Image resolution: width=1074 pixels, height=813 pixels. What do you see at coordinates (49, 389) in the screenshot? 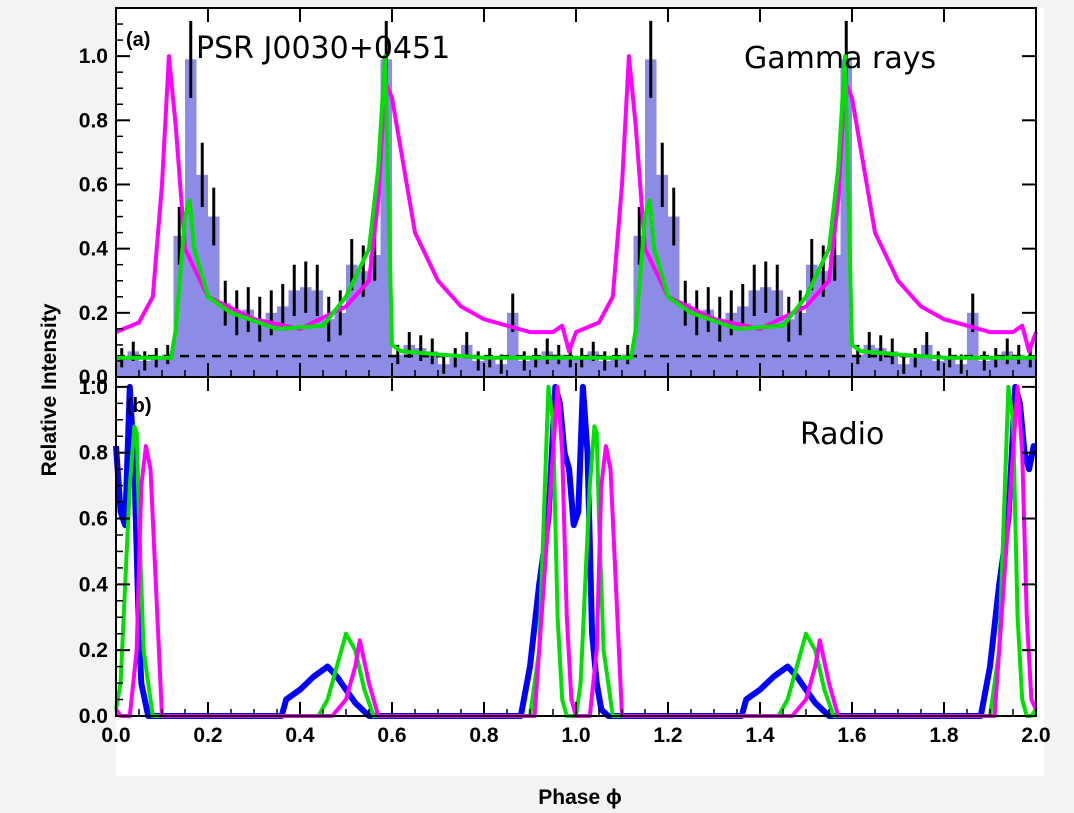
I see `y-axis-title: Relative Intensity` at bounding box center [49, 389].